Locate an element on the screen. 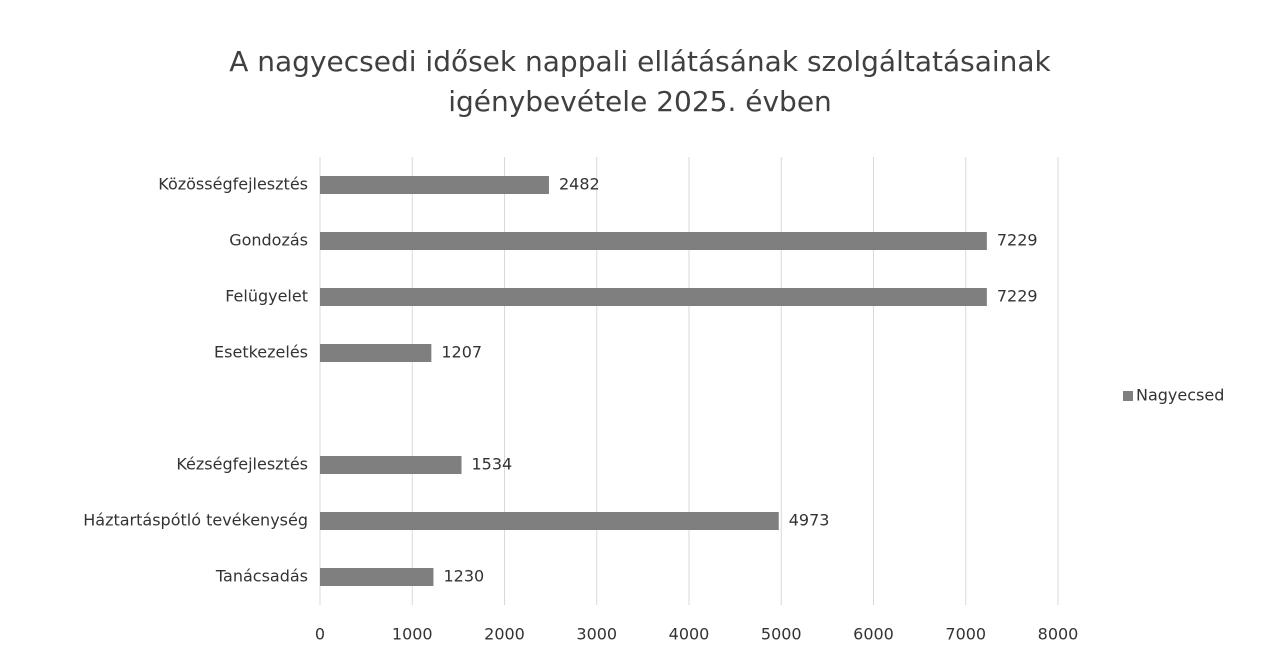 The image size is (1265, 659). x-tick-label: 2000 is located at coordinates (504, 634).